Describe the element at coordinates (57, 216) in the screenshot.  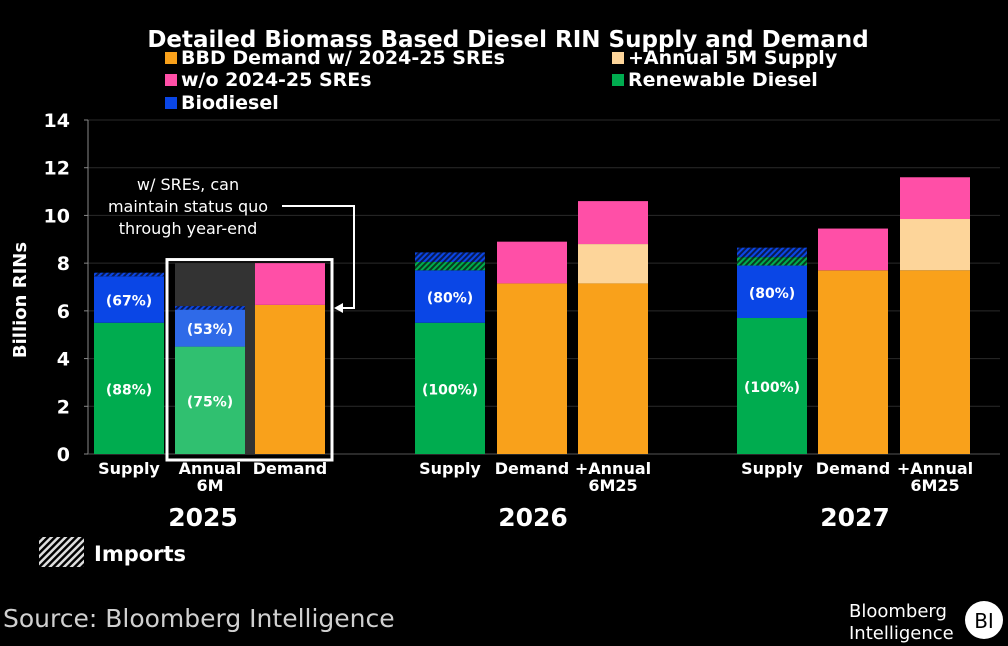
I see `y-tick-label: 10` at that location.